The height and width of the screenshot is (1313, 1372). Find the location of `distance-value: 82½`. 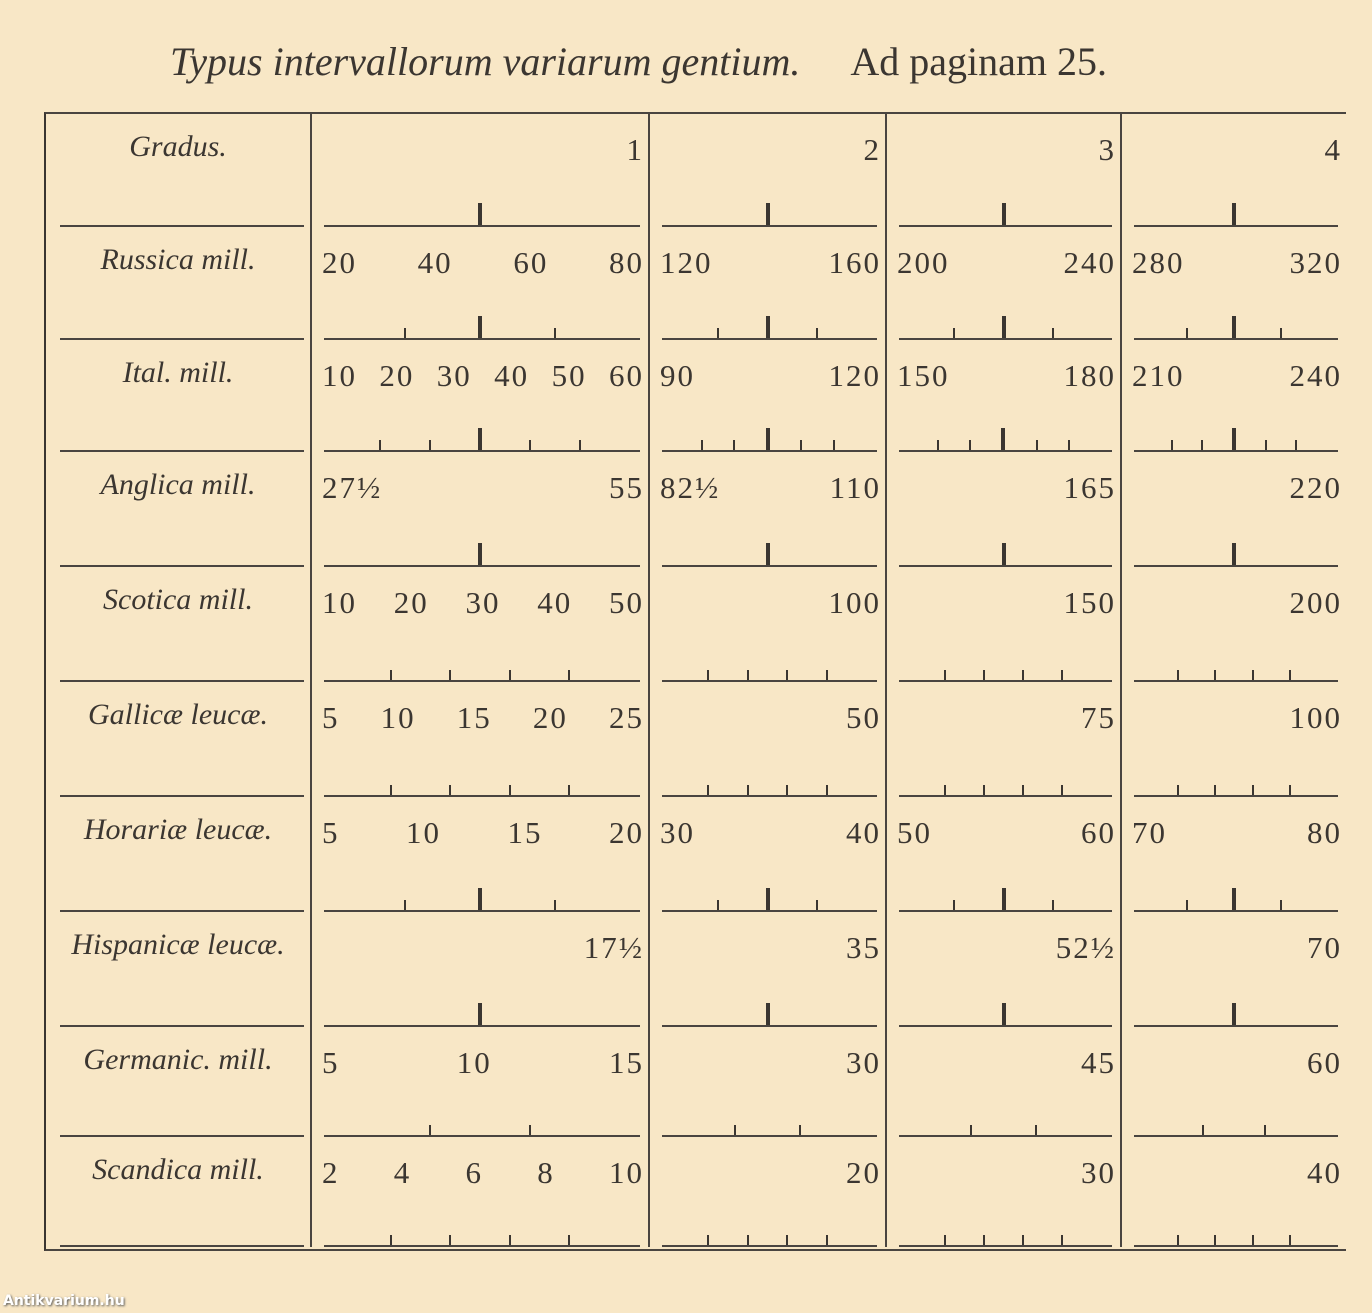

distance-value: 82½ is located at coordinates (690, 487).